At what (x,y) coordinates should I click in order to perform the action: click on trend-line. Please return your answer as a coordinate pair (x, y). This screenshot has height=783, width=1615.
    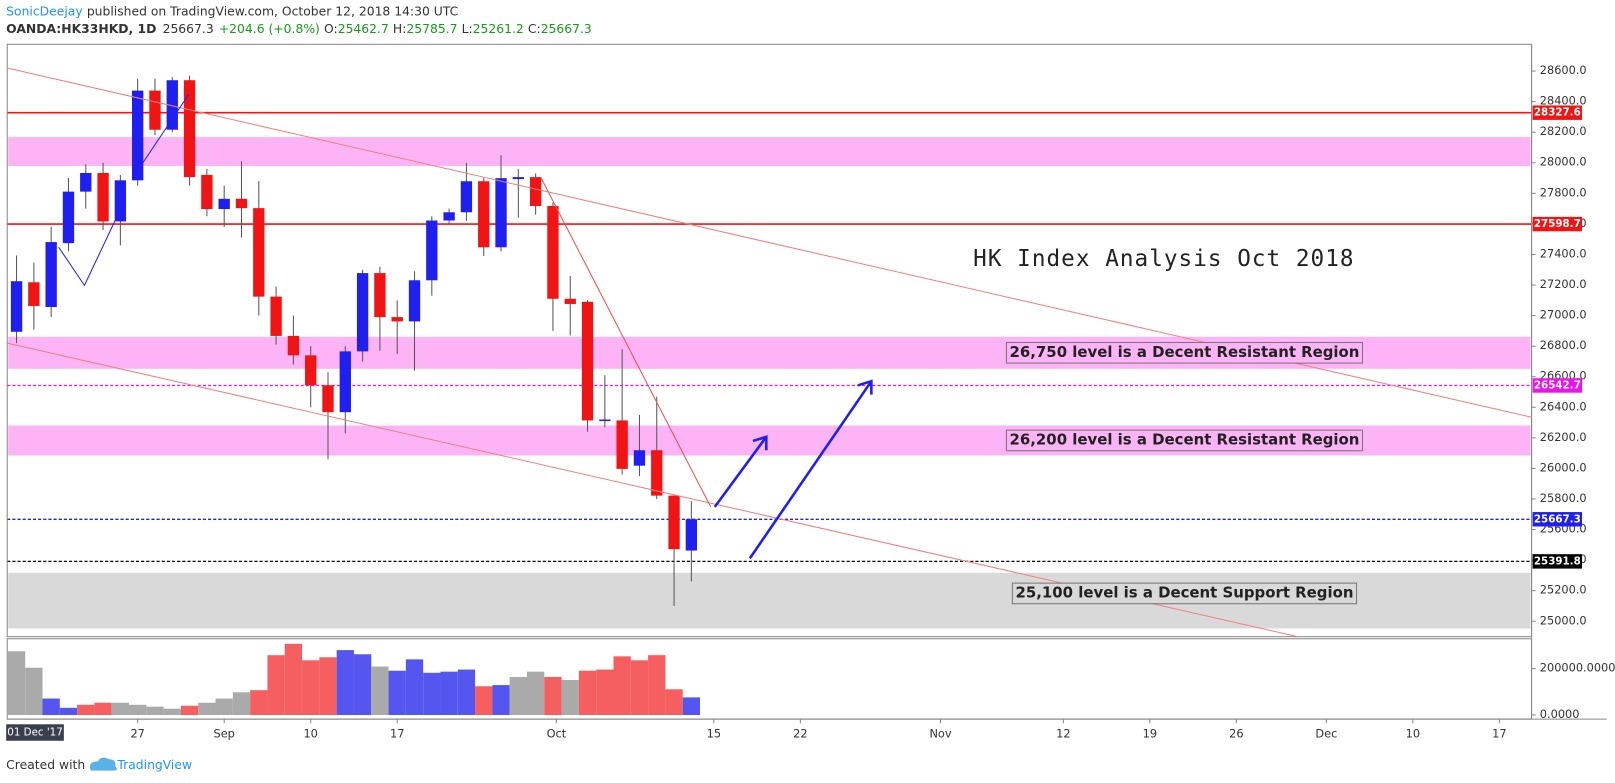
    Looking at the image, I should click on (626, 342).